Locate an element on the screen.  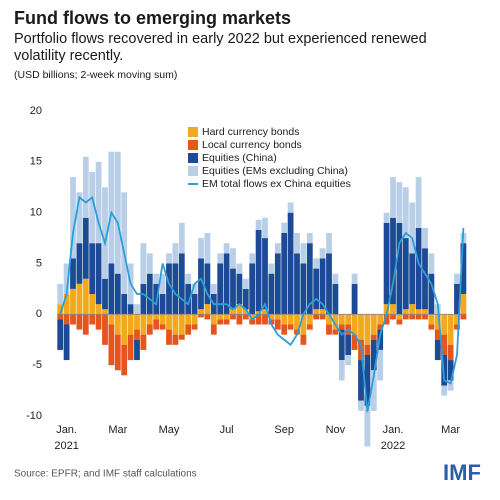
source: Source: EPFR; and IMF staff calculations is located at coordinates (105, 474).